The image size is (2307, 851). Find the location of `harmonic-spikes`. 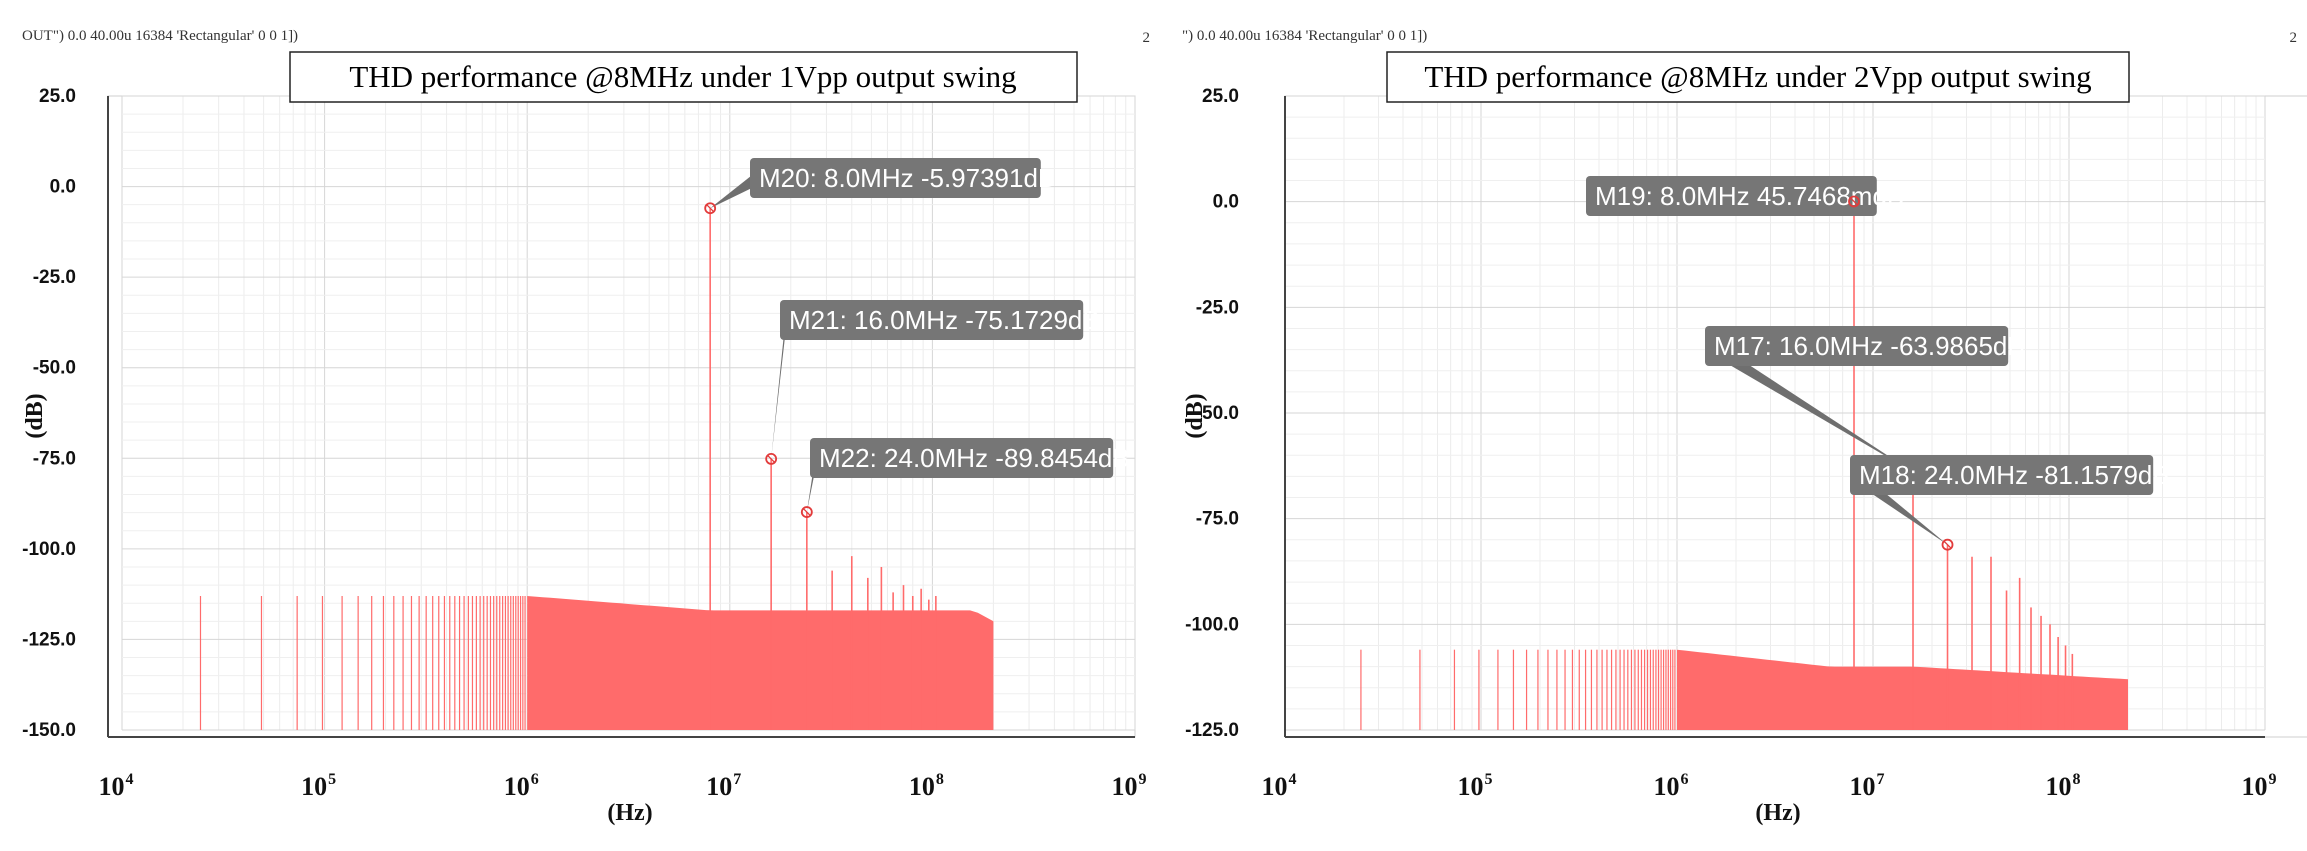

harmonic-spikes is located at coordinates (823, 469).